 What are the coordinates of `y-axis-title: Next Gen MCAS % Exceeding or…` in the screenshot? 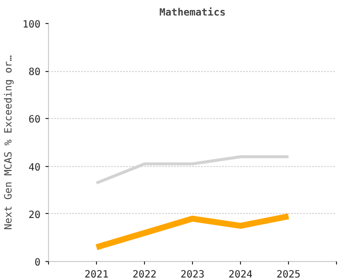 It's located at (8, 142).